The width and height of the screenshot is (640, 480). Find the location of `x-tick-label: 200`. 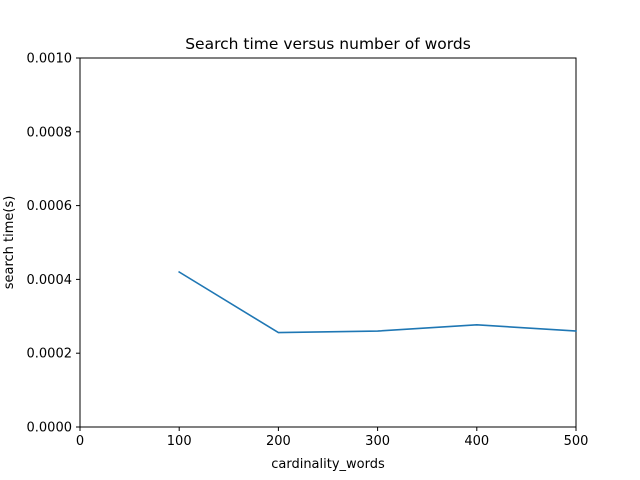

x-tick-label: 200 is located at coordinates (278, 441).